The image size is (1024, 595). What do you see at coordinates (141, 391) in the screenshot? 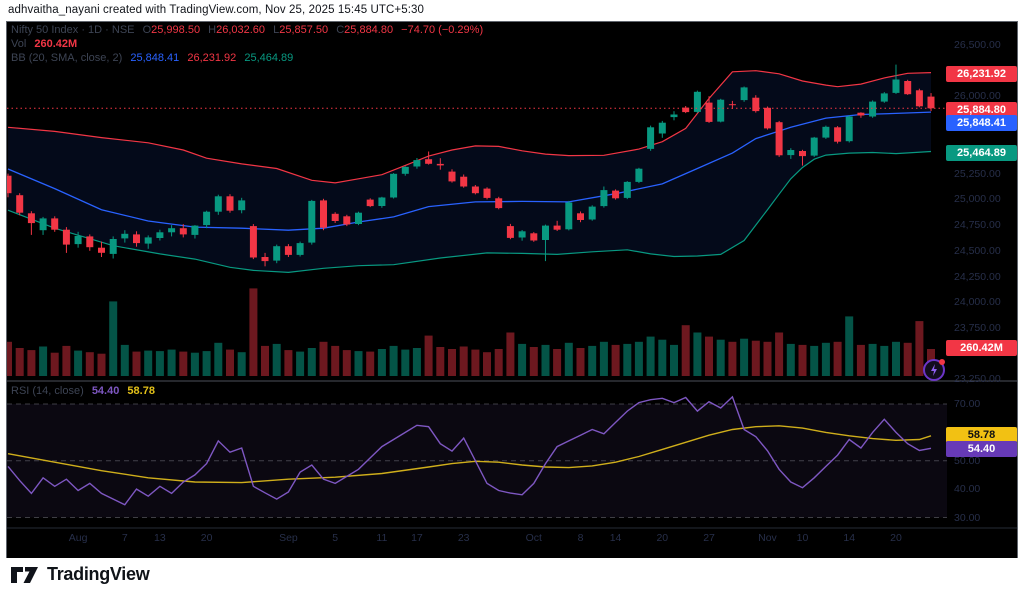
I see `rsi-ma-value: 58.78` at bounding box center [141, 391].